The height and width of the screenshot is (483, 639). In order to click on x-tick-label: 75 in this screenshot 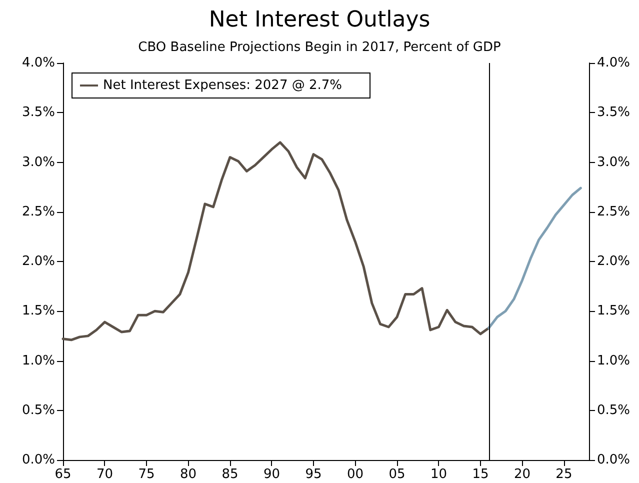, I will do `click(146, 474)`.